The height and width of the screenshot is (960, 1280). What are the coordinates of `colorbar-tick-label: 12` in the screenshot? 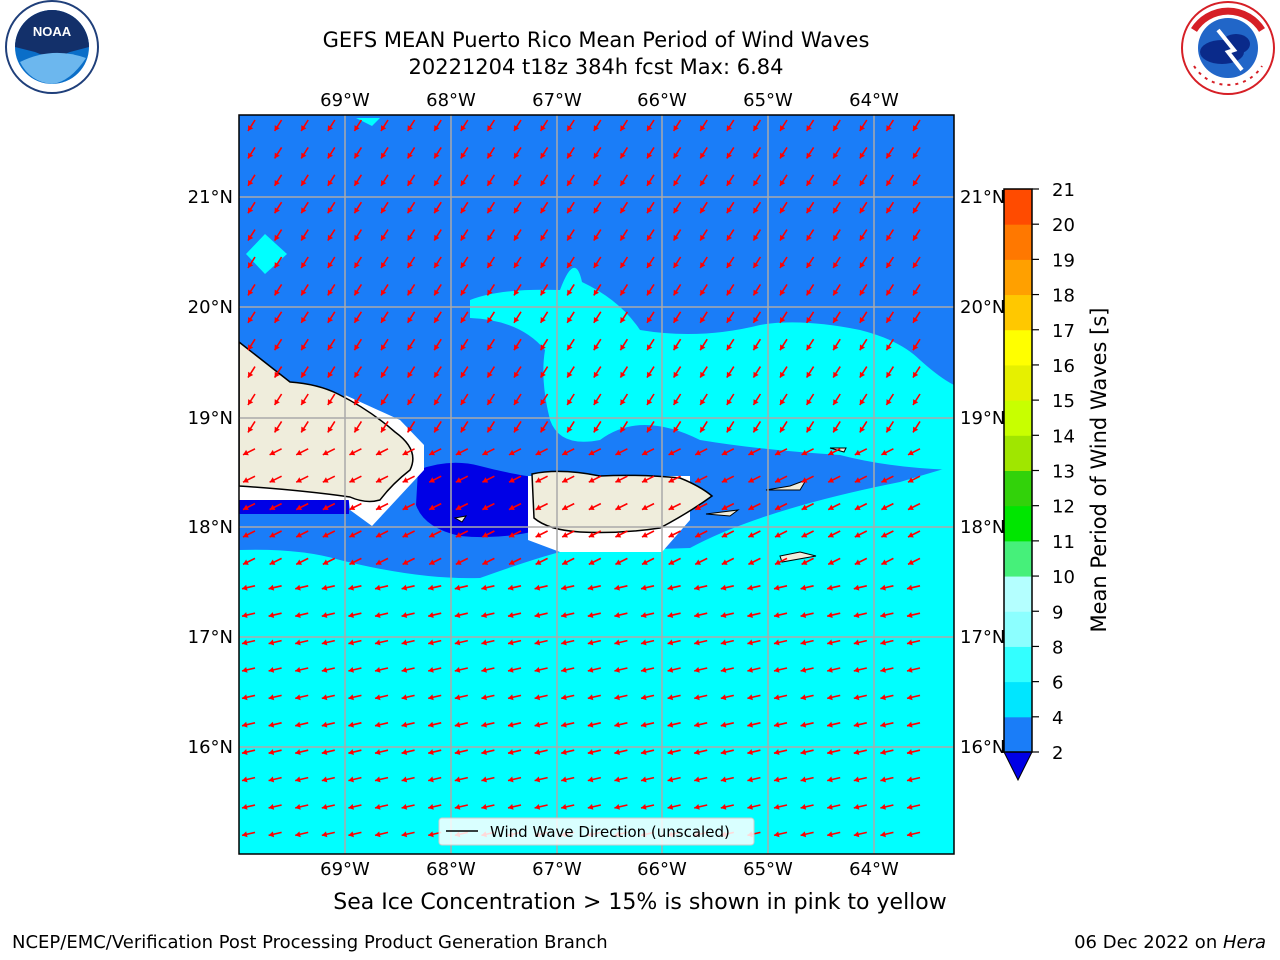 It's located at (1063, 507).